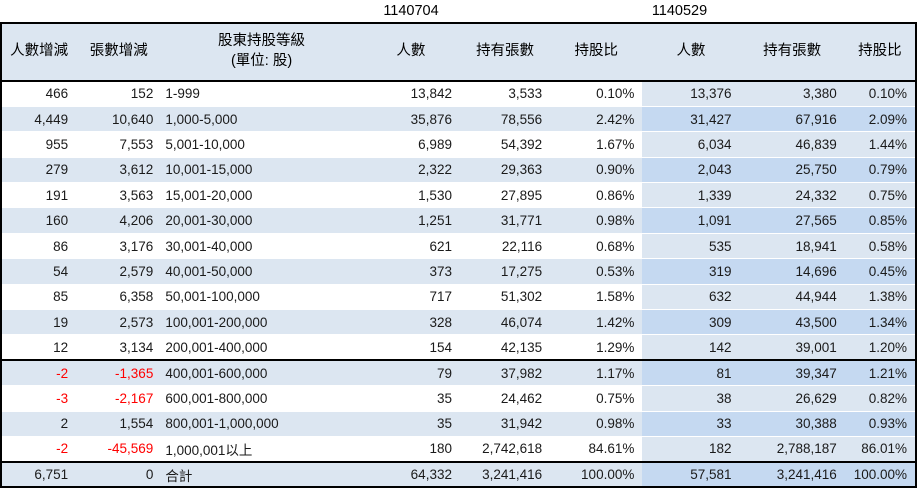 The width and height of the screenshot is (917, 496). I want to click on header-lots-previous: 持有張數, so click(792, 52).